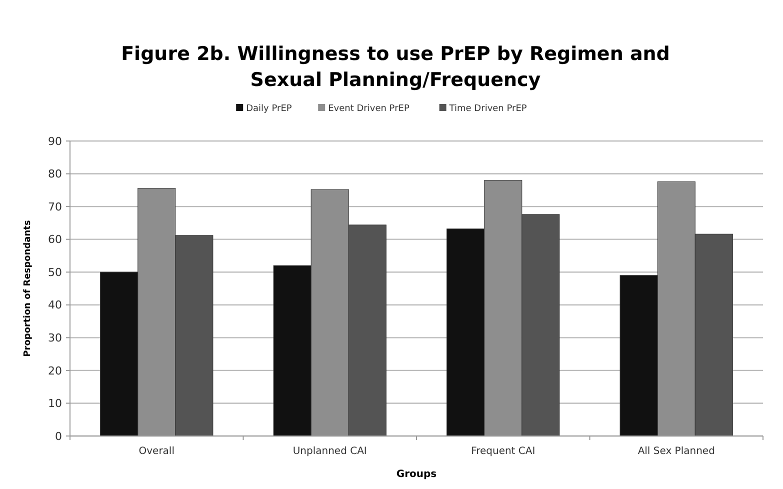  I want to click on legend-label: Daily PrEP, so click(269, 109).